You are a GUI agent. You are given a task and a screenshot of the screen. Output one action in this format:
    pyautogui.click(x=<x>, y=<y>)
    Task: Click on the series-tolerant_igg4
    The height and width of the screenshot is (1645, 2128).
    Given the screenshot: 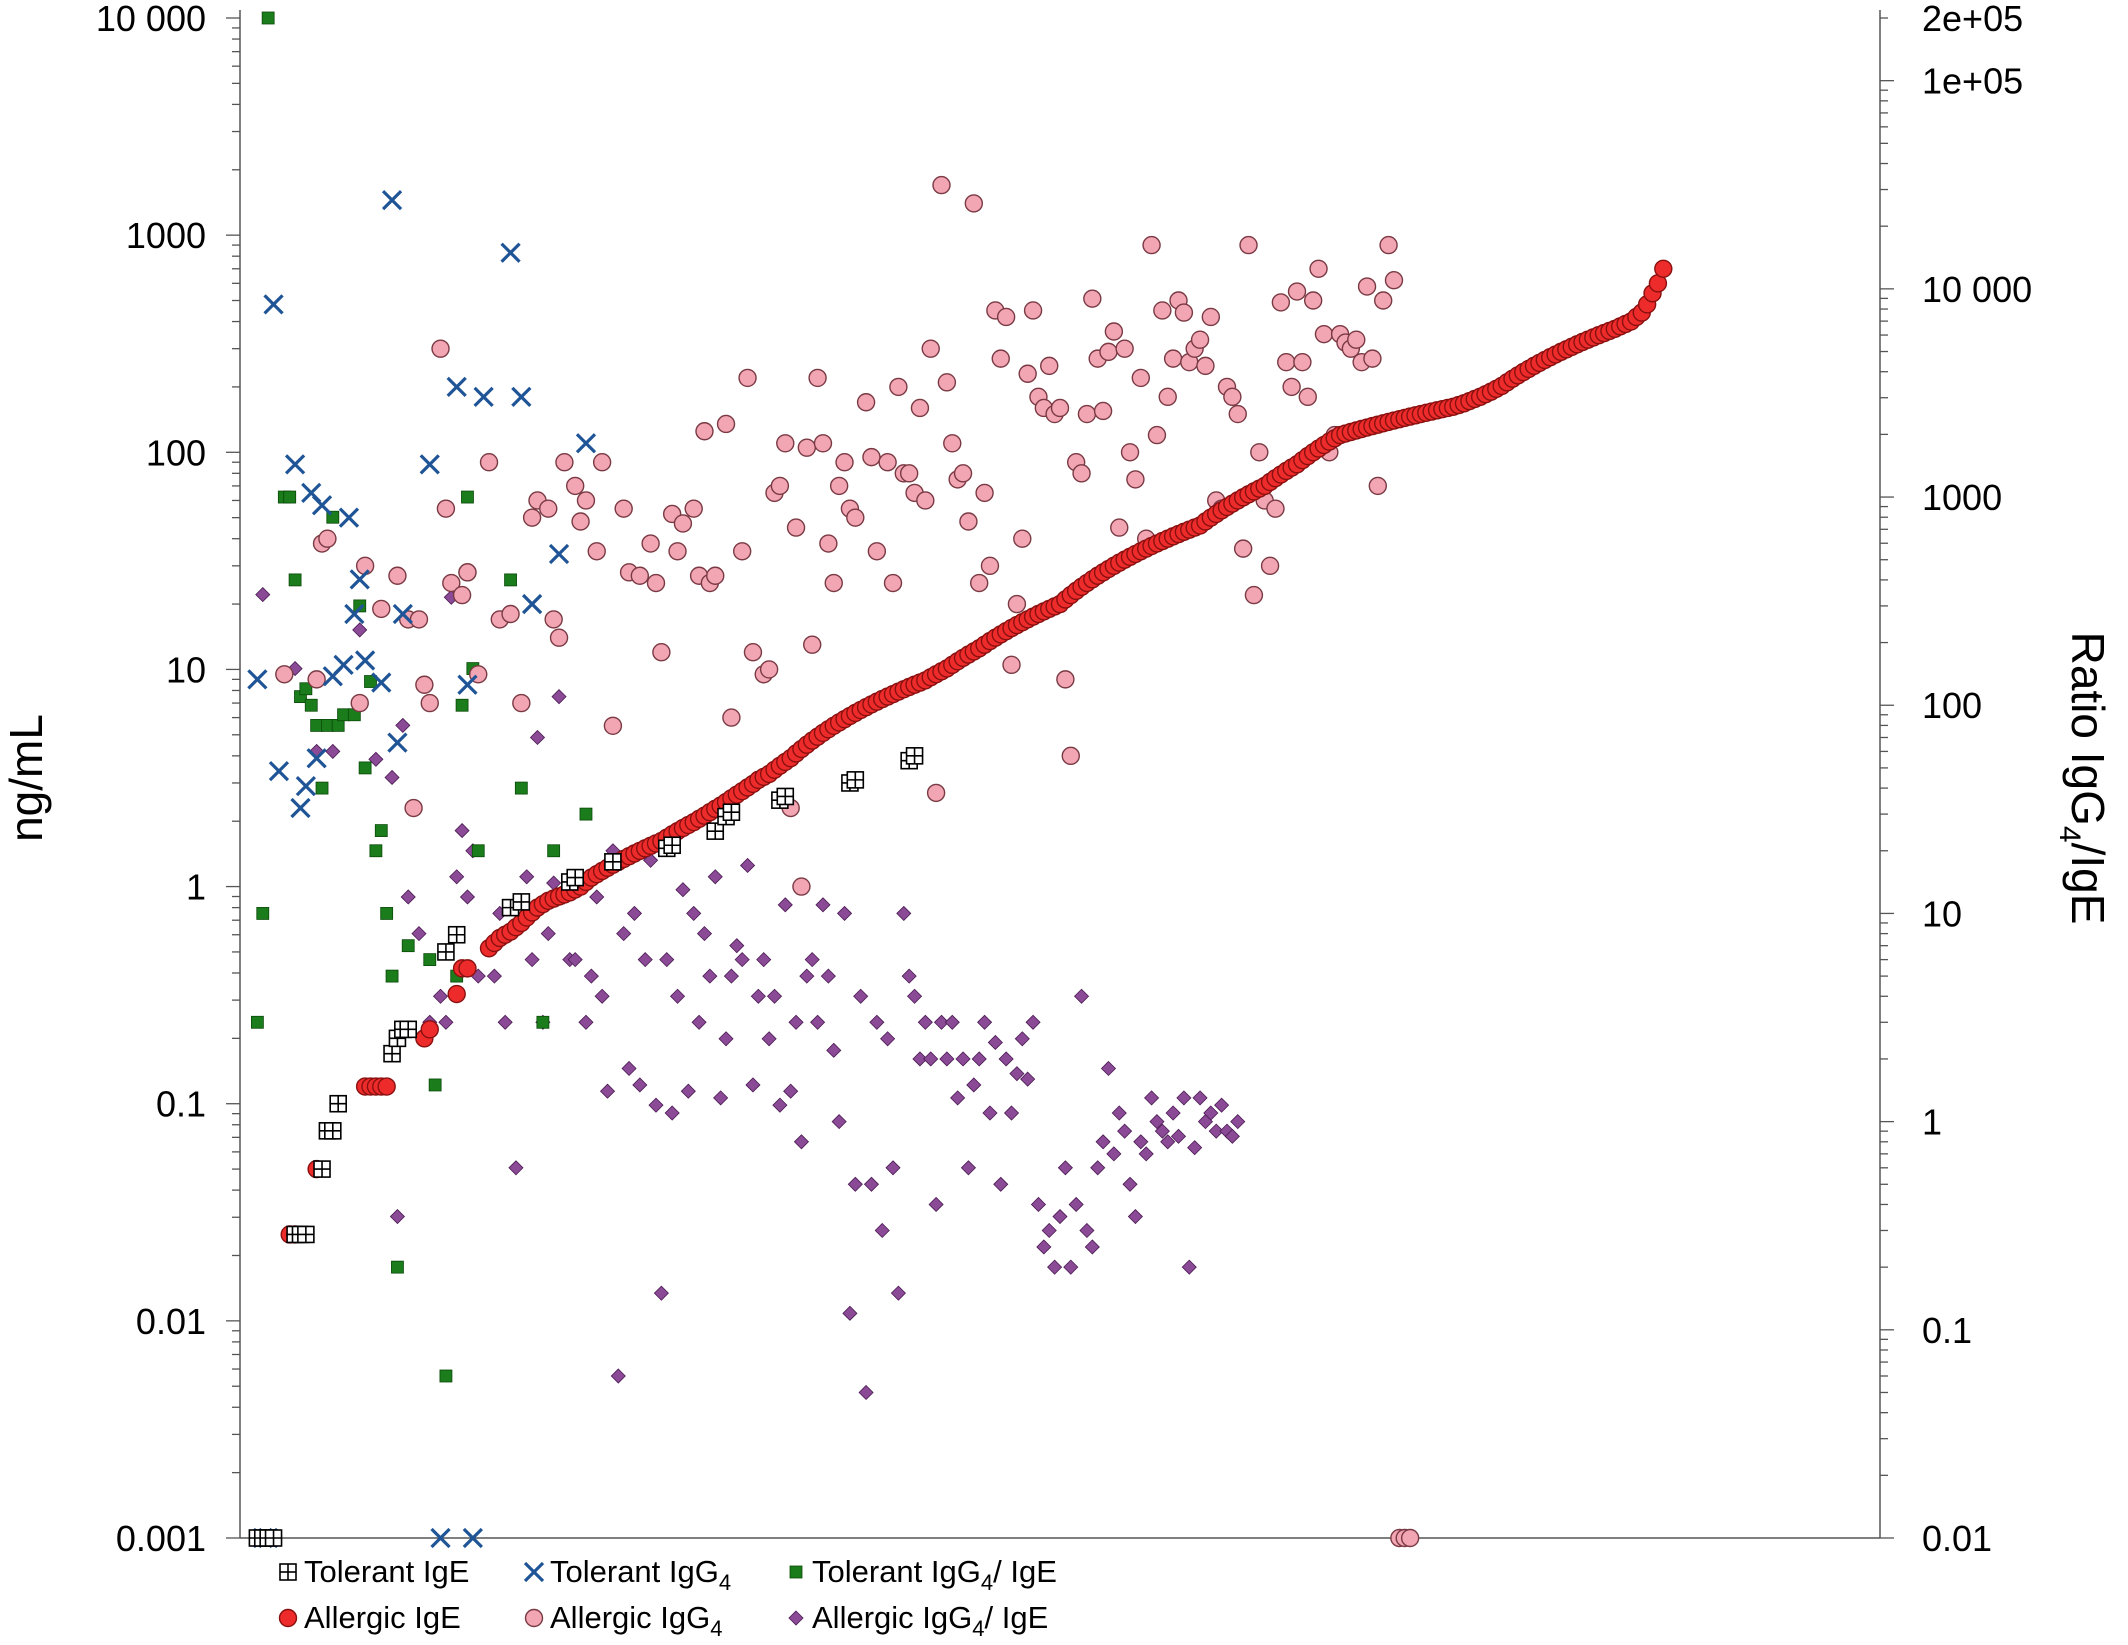 What is the action you would take?
    pyautogui.click(x=422, y=869)
    